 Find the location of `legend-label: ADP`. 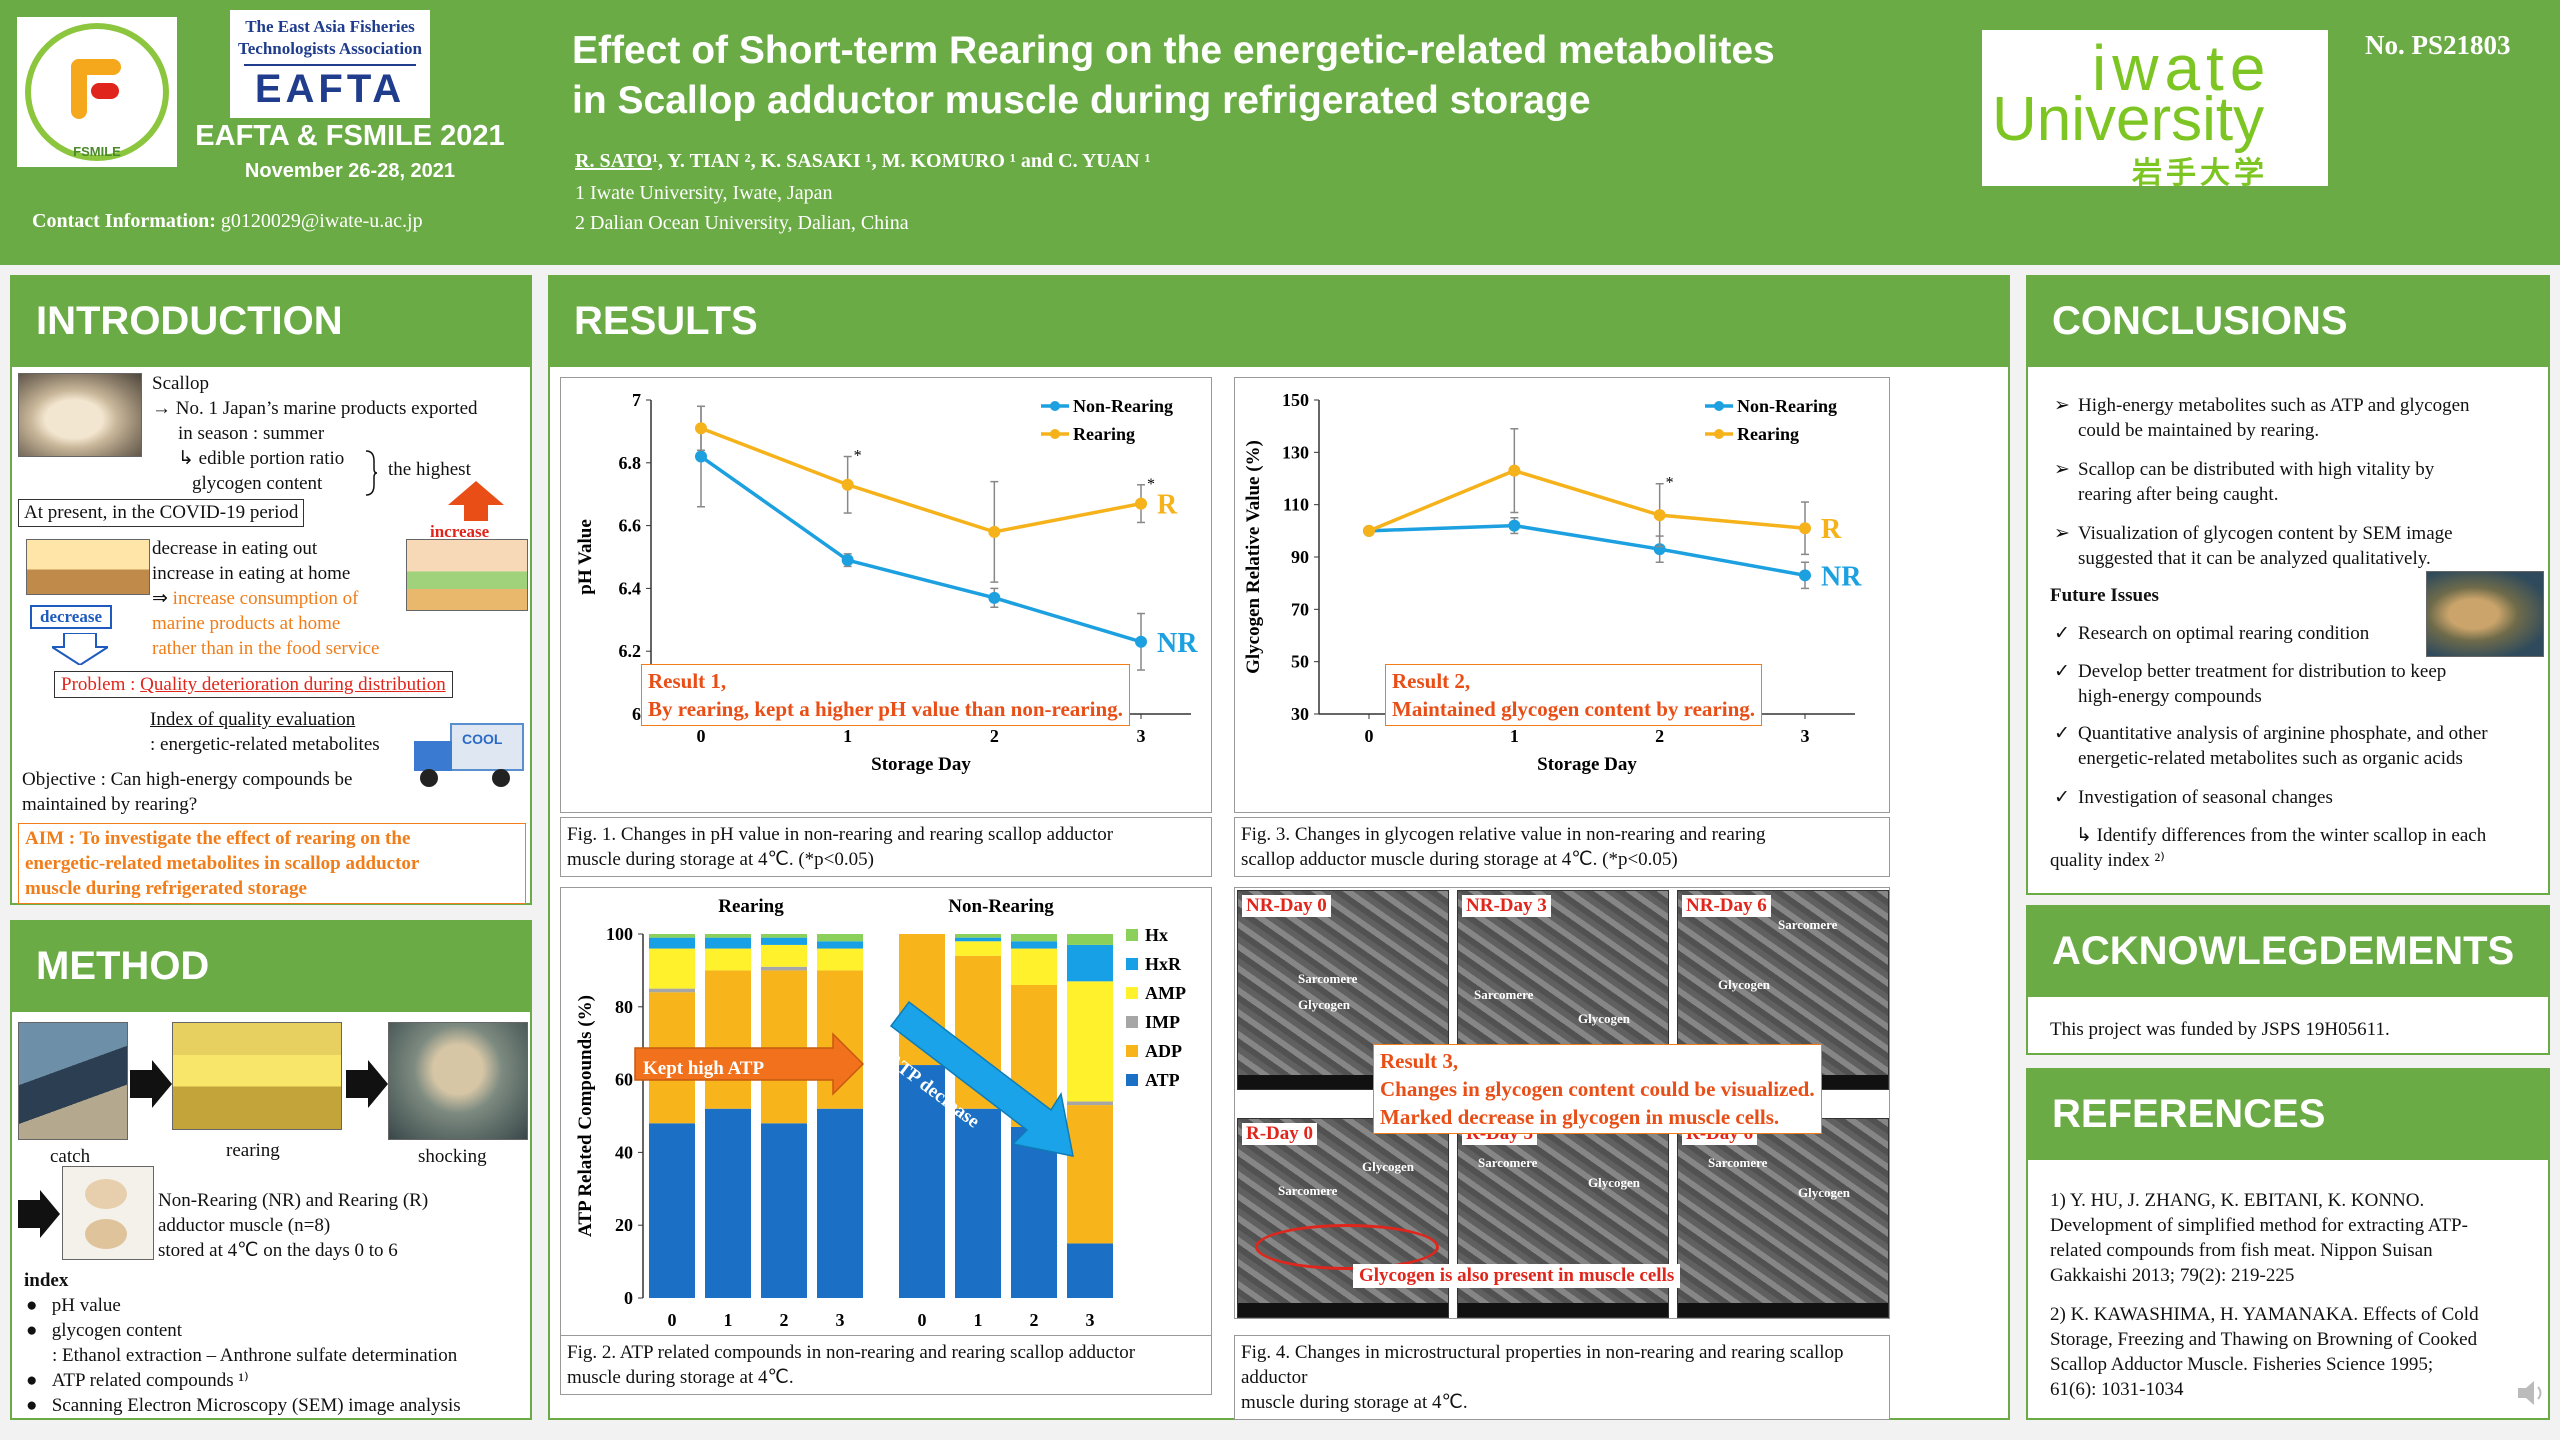

legend-label: ADP is located at coordinates (1163, 1051).